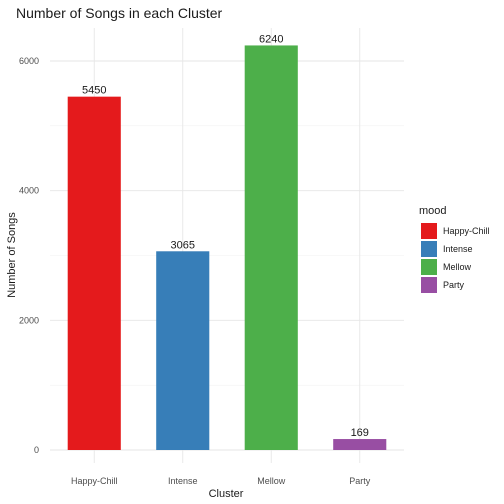  What do you see at coordinates (29, 191) in the screenshot?
I see `y-tick-label: 4000` at bounding box center [29, 191].